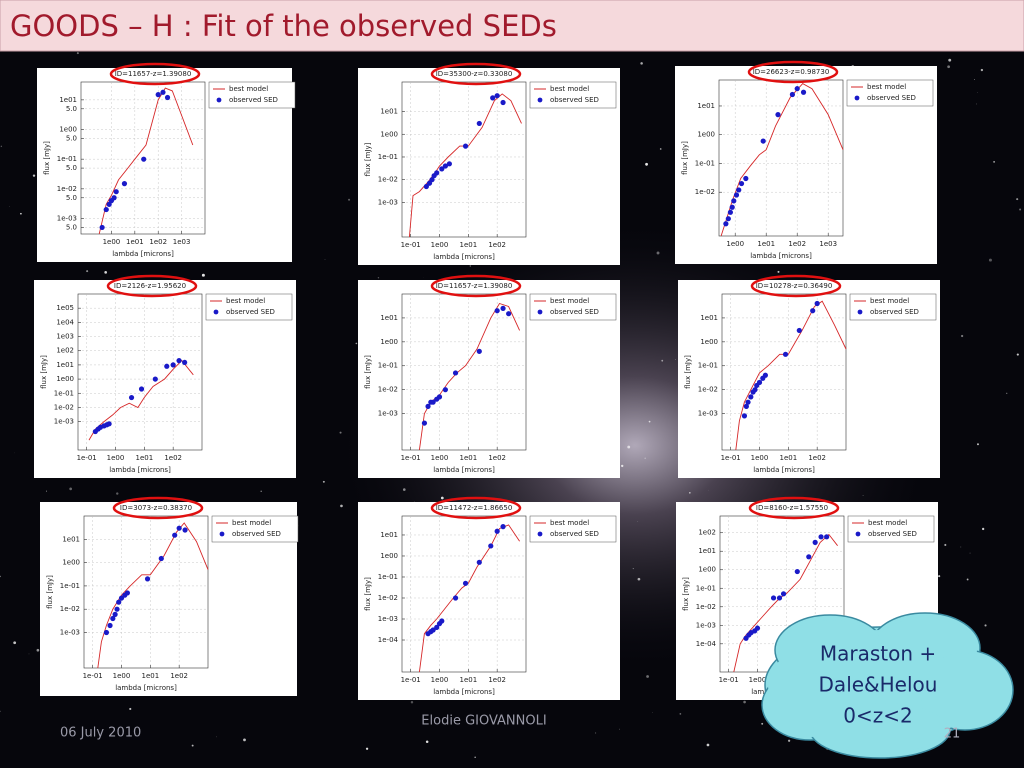 The height and width of the screenshot is (768, 1024). Describe the element at coordinates (388, 640) in the screenshot. I see `y-tick-label: 1e-04` at that location.